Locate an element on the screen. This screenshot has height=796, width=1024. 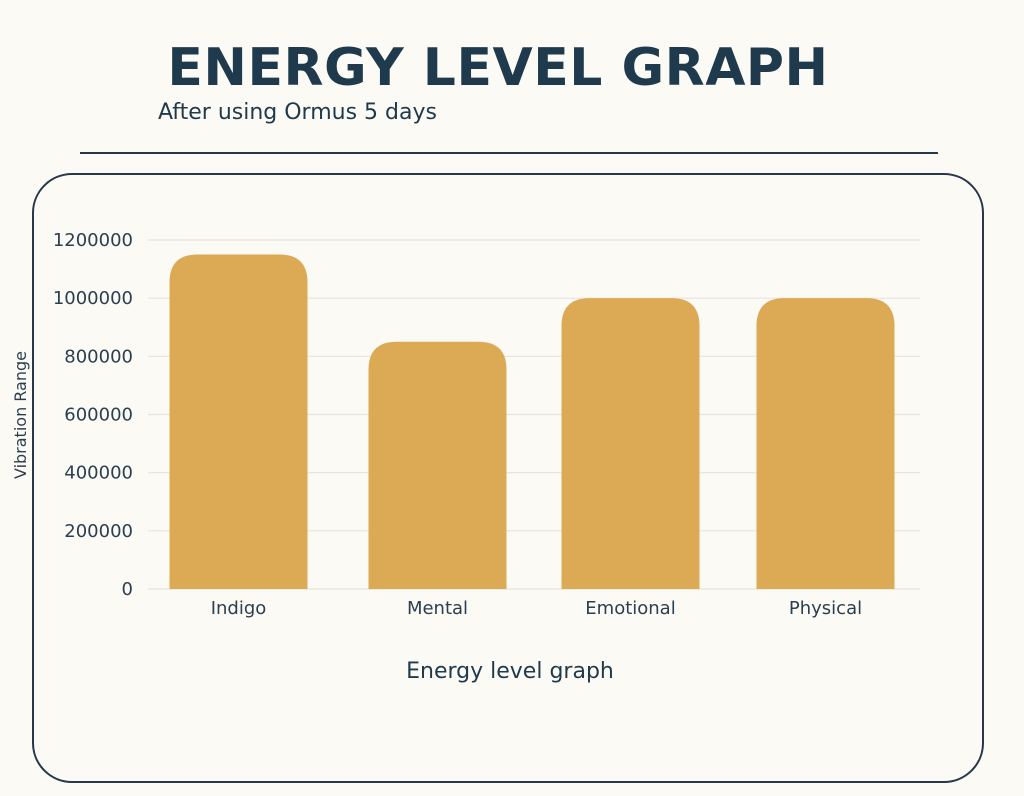
x-tick-label: Indigo is located at coordinates (239, 608).